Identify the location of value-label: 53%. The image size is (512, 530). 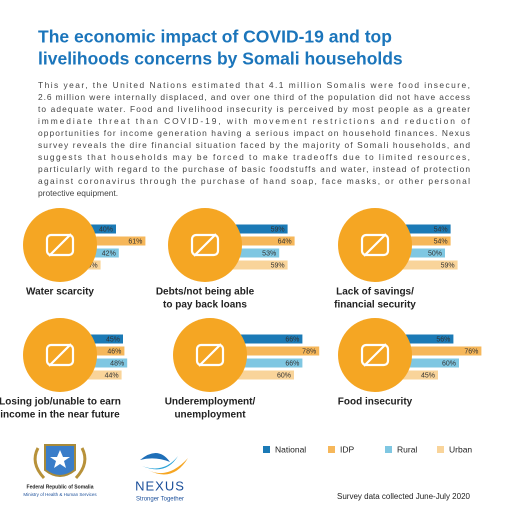
(269, 253).